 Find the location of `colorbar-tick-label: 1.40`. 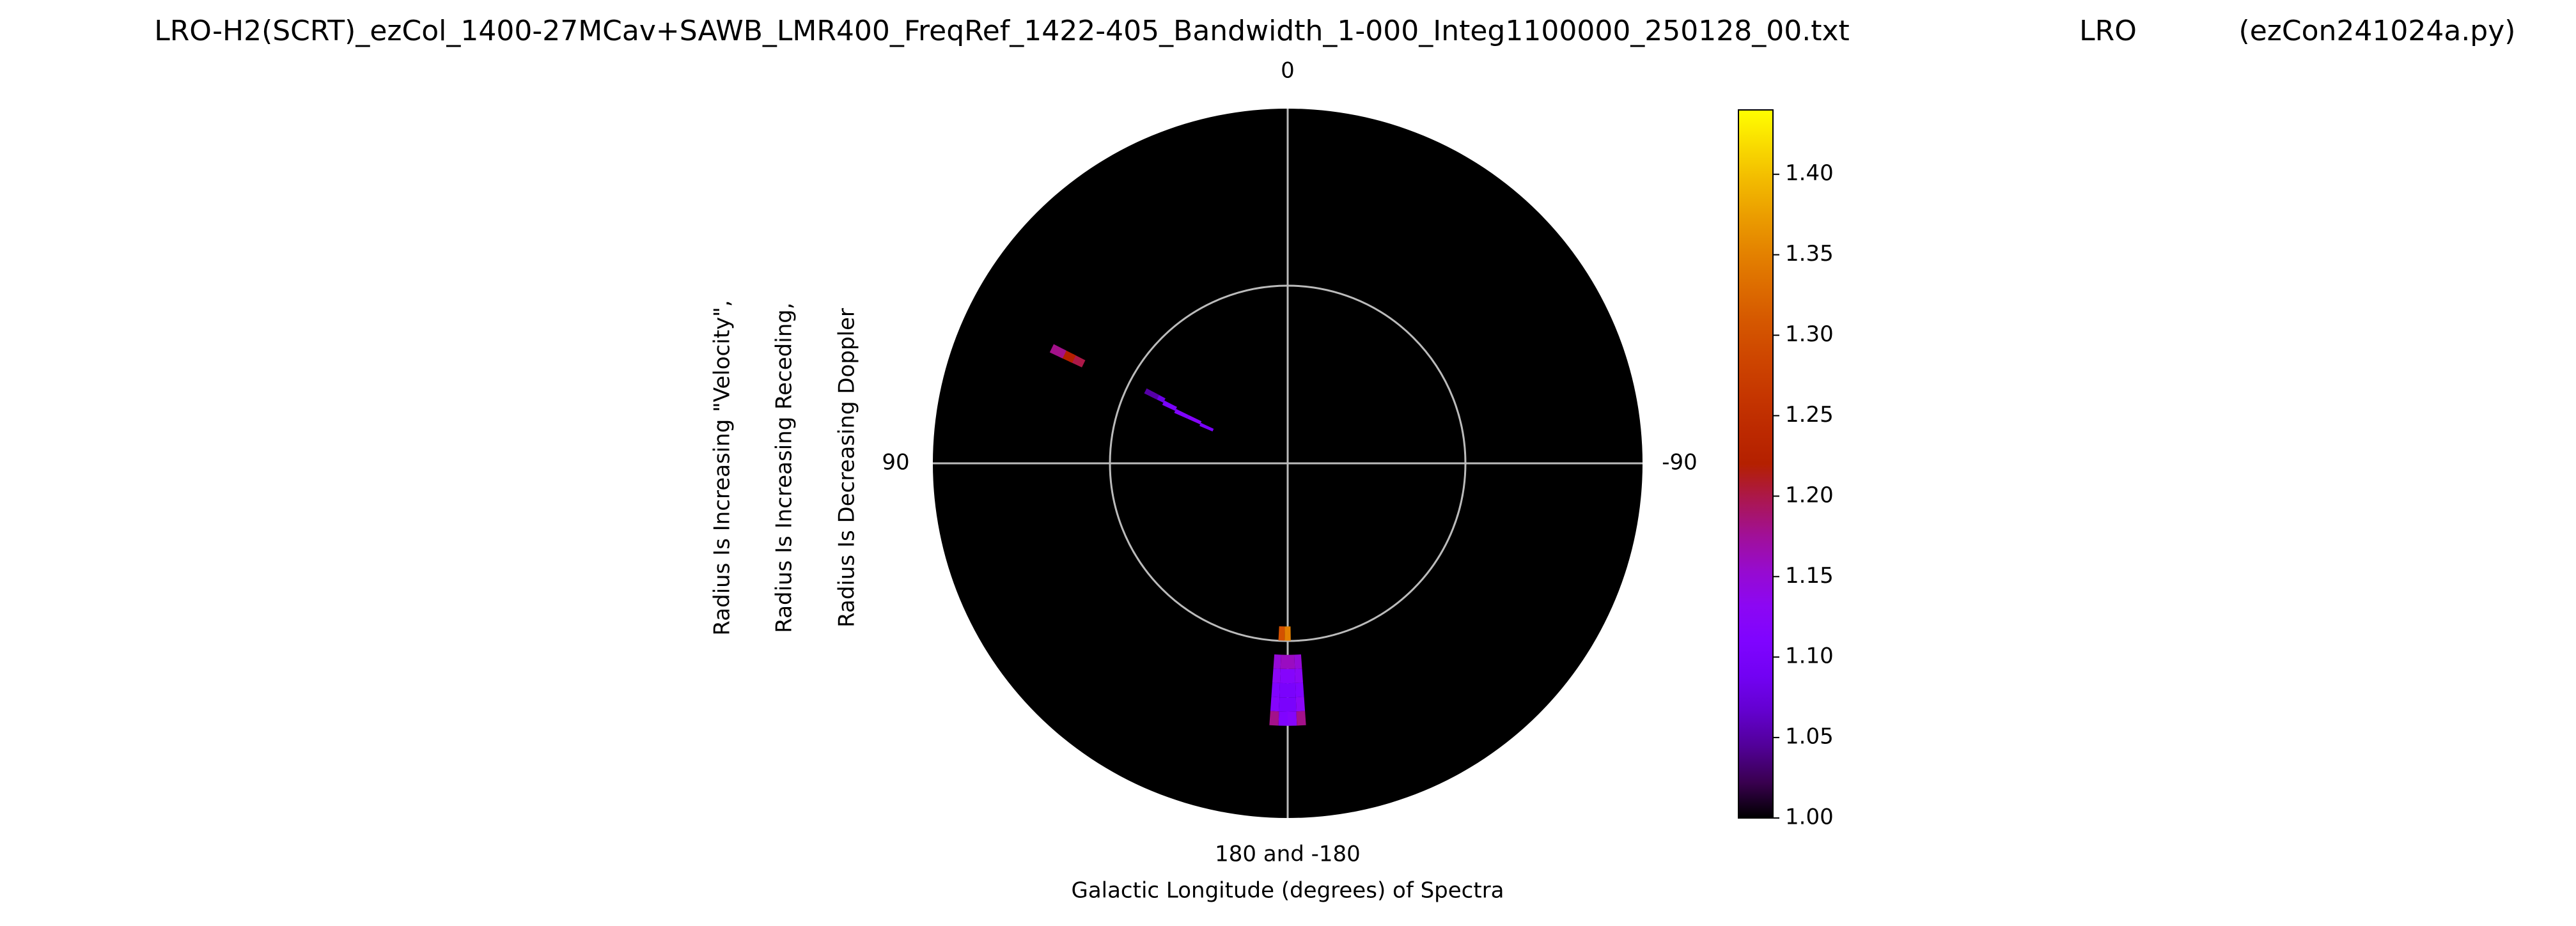

colorbar-tick-label: 1.40 is located at coordinates (1809, 173).